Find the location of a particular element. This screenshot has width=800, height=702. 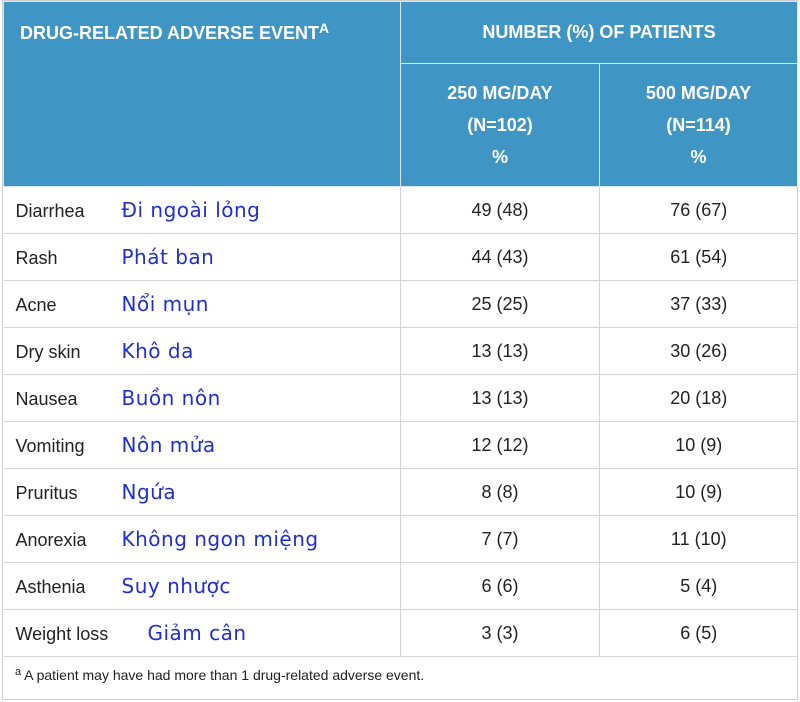

dose-250-label: 250 MG/DAY is located at coordinates (500, 93).